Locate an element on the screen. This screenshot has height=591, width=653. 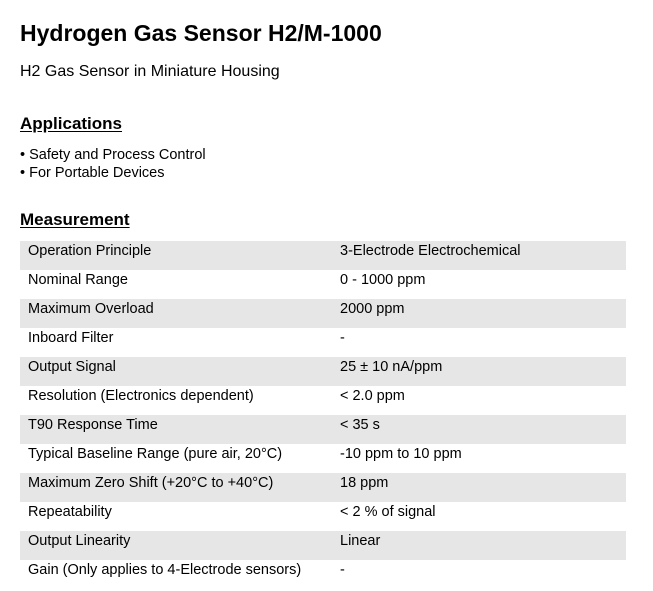
parameter-label: Resolution (Electronics dependent) is located at coordinates (141, 396).